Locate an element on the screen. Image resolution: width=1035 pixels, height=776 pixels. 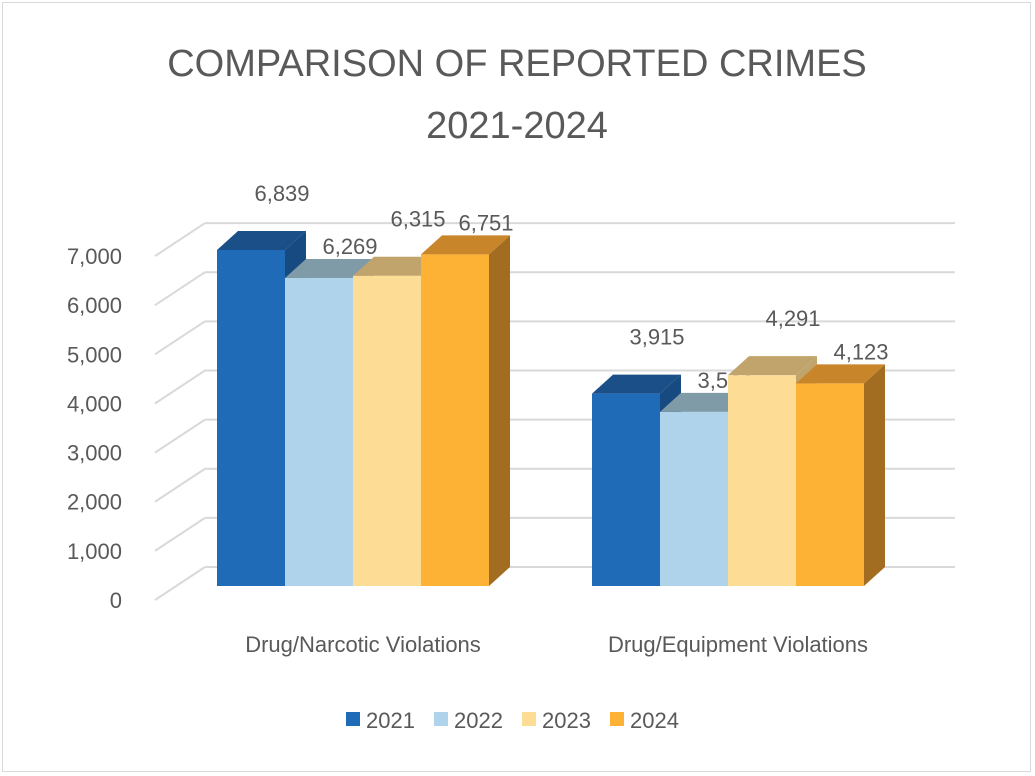
legend-label: 2023 is located at coordinates (566, 720).